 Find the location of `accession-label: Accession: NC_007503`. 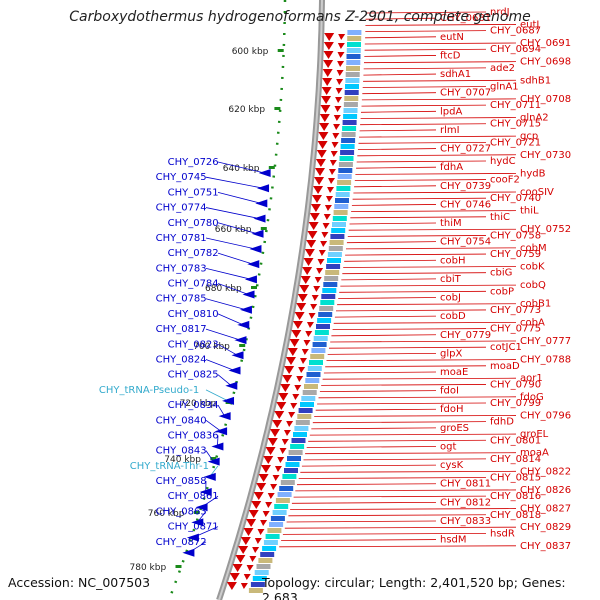

accession-label: Accession: NC_007503 is located at coordinates (79, 582).